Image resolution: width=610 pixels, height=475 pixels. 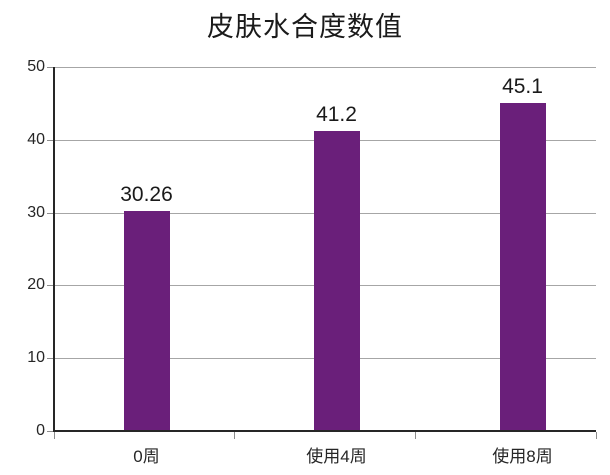 What do you see at coordinates (36, 212) in the screenshot?
I see `y-axis-tick-label: 30` at bounding box center [36, 212].